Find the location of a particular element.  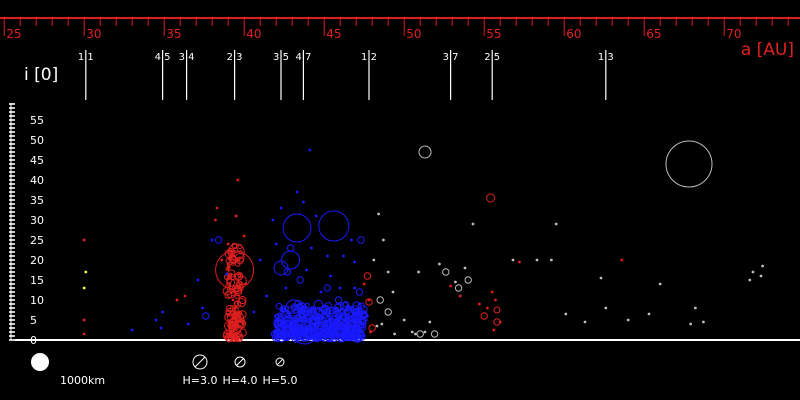

resonance-label: 1 2 is located at coordinates (369, 57).